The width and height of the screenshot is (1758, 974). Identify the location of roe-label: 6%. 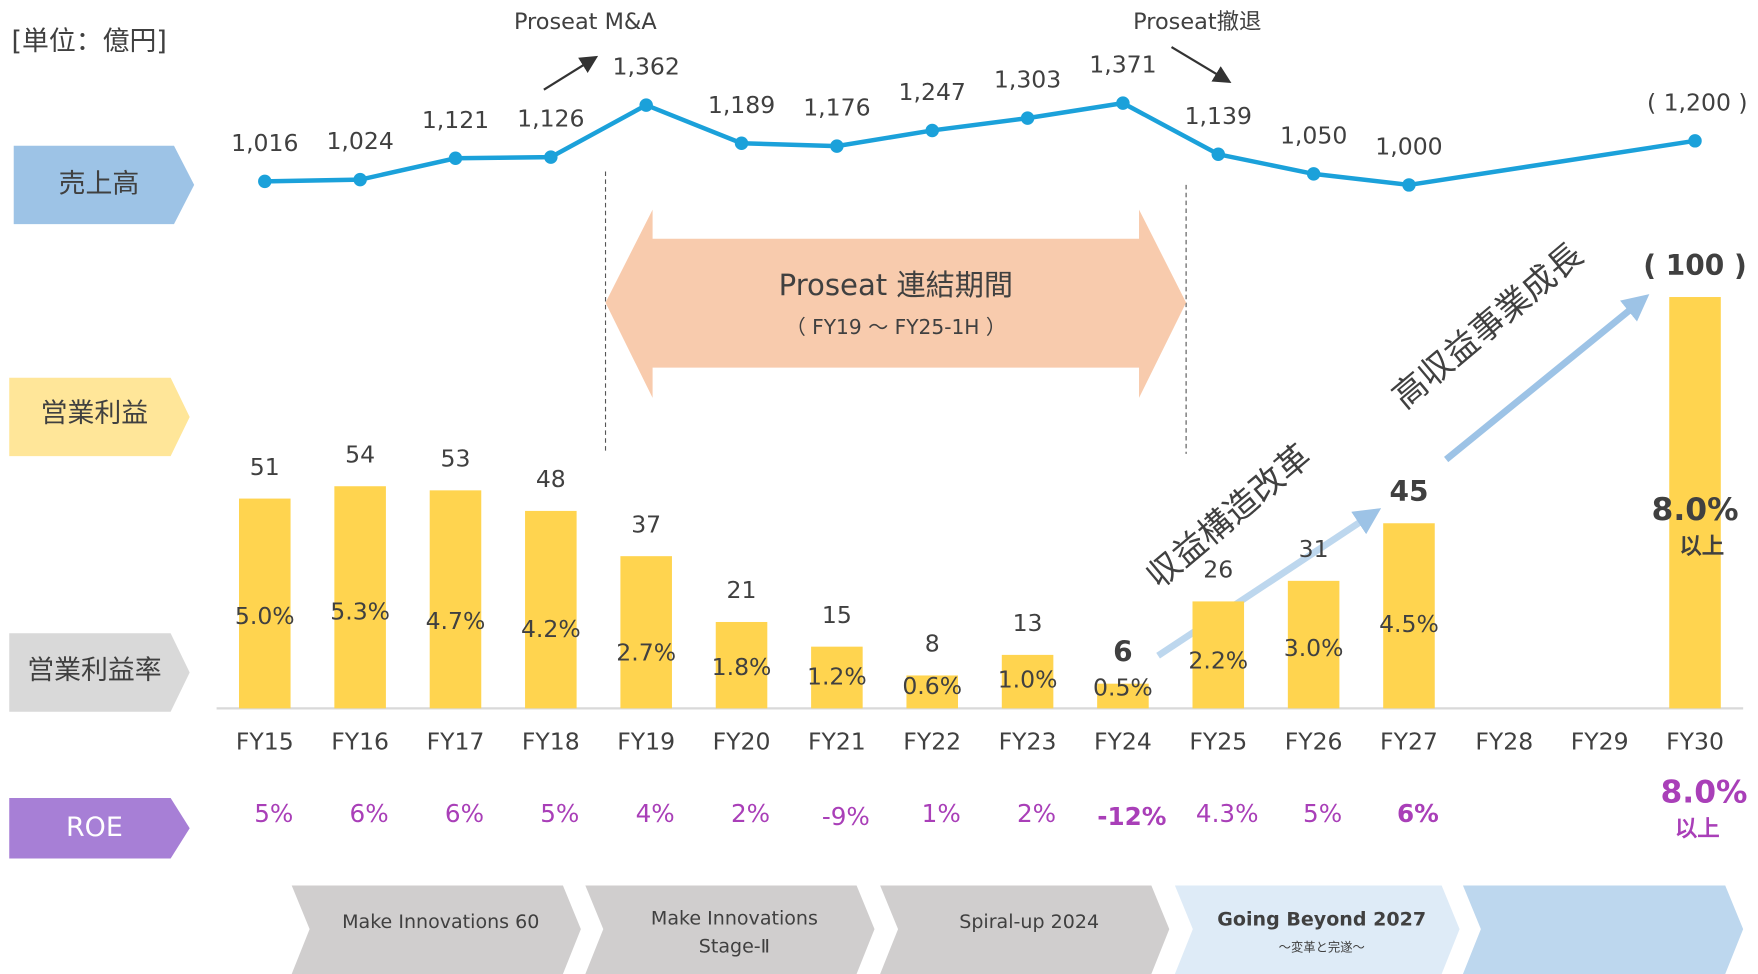
(369, 813).